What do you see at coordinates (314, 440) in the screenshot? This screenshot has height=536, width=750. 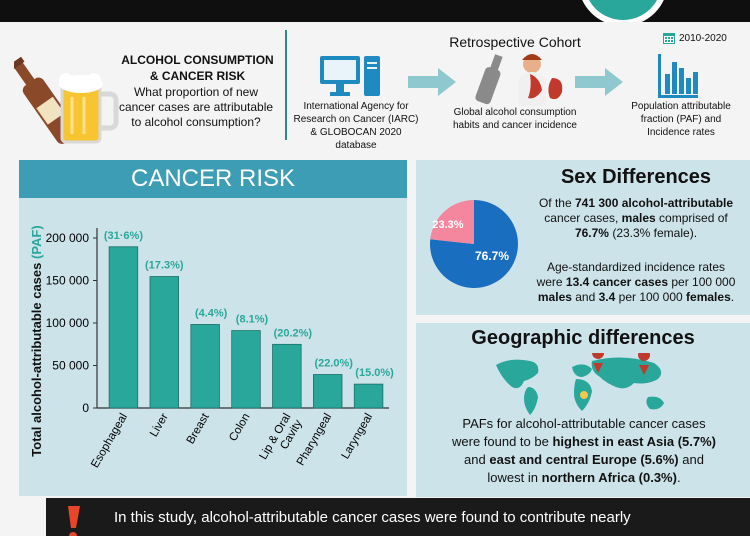 I see `x-tick-label: Pharyngeal` at bounding box center [314, 440].